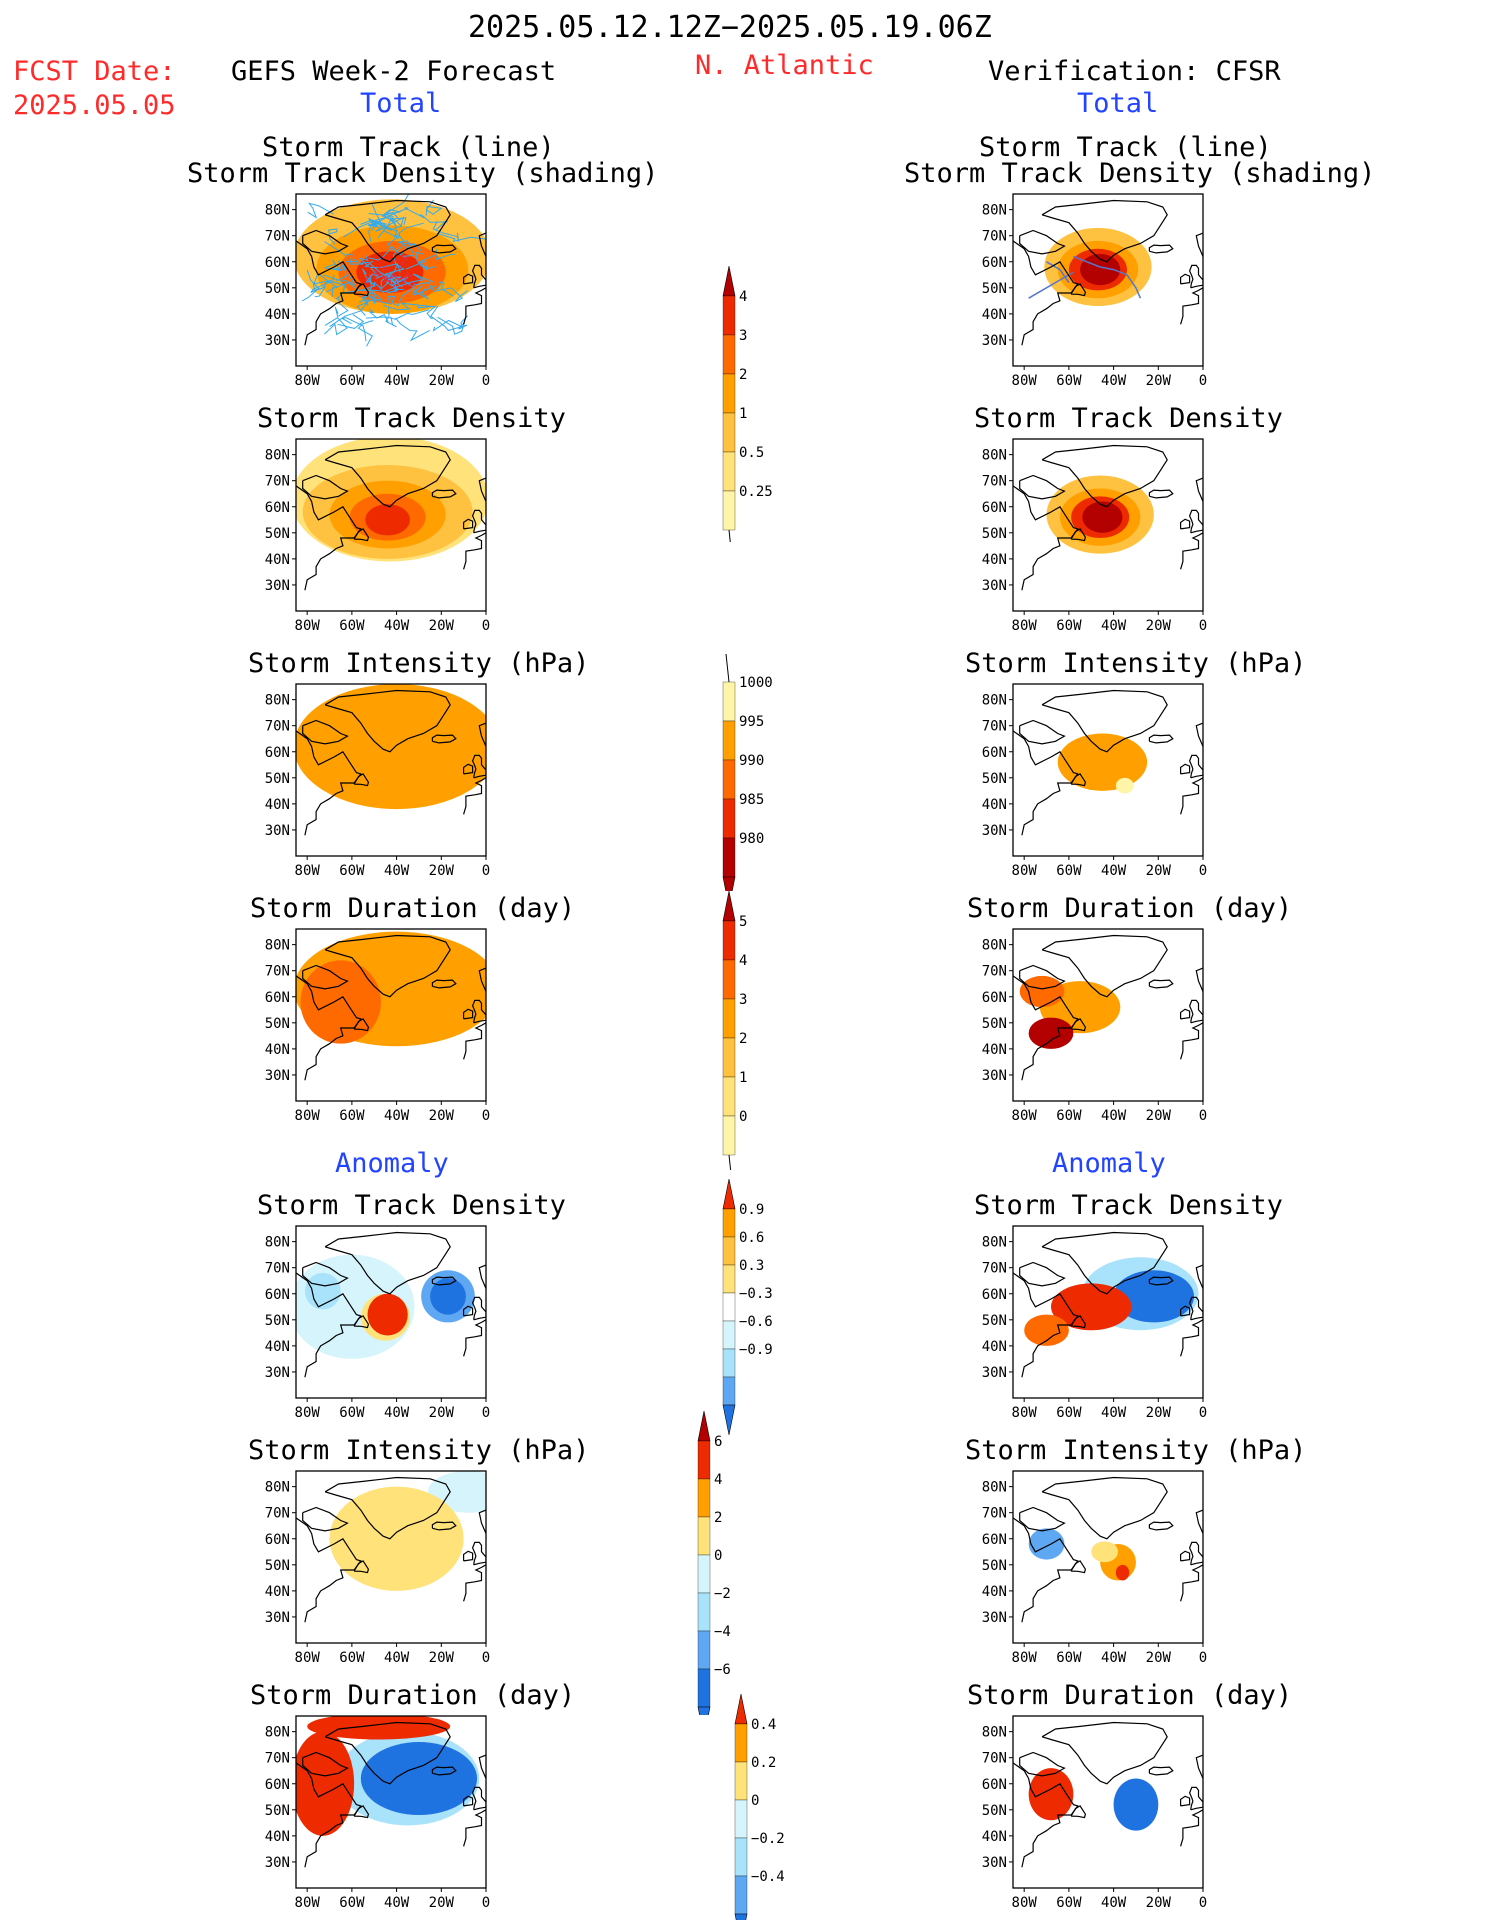  Describe the element at coordinates (1094, 781) in the screenshot. I see `map-verification-intensity: 80N 70N 60N 50N 40N 30N 80W 60W 40W 20W 0` at that location.